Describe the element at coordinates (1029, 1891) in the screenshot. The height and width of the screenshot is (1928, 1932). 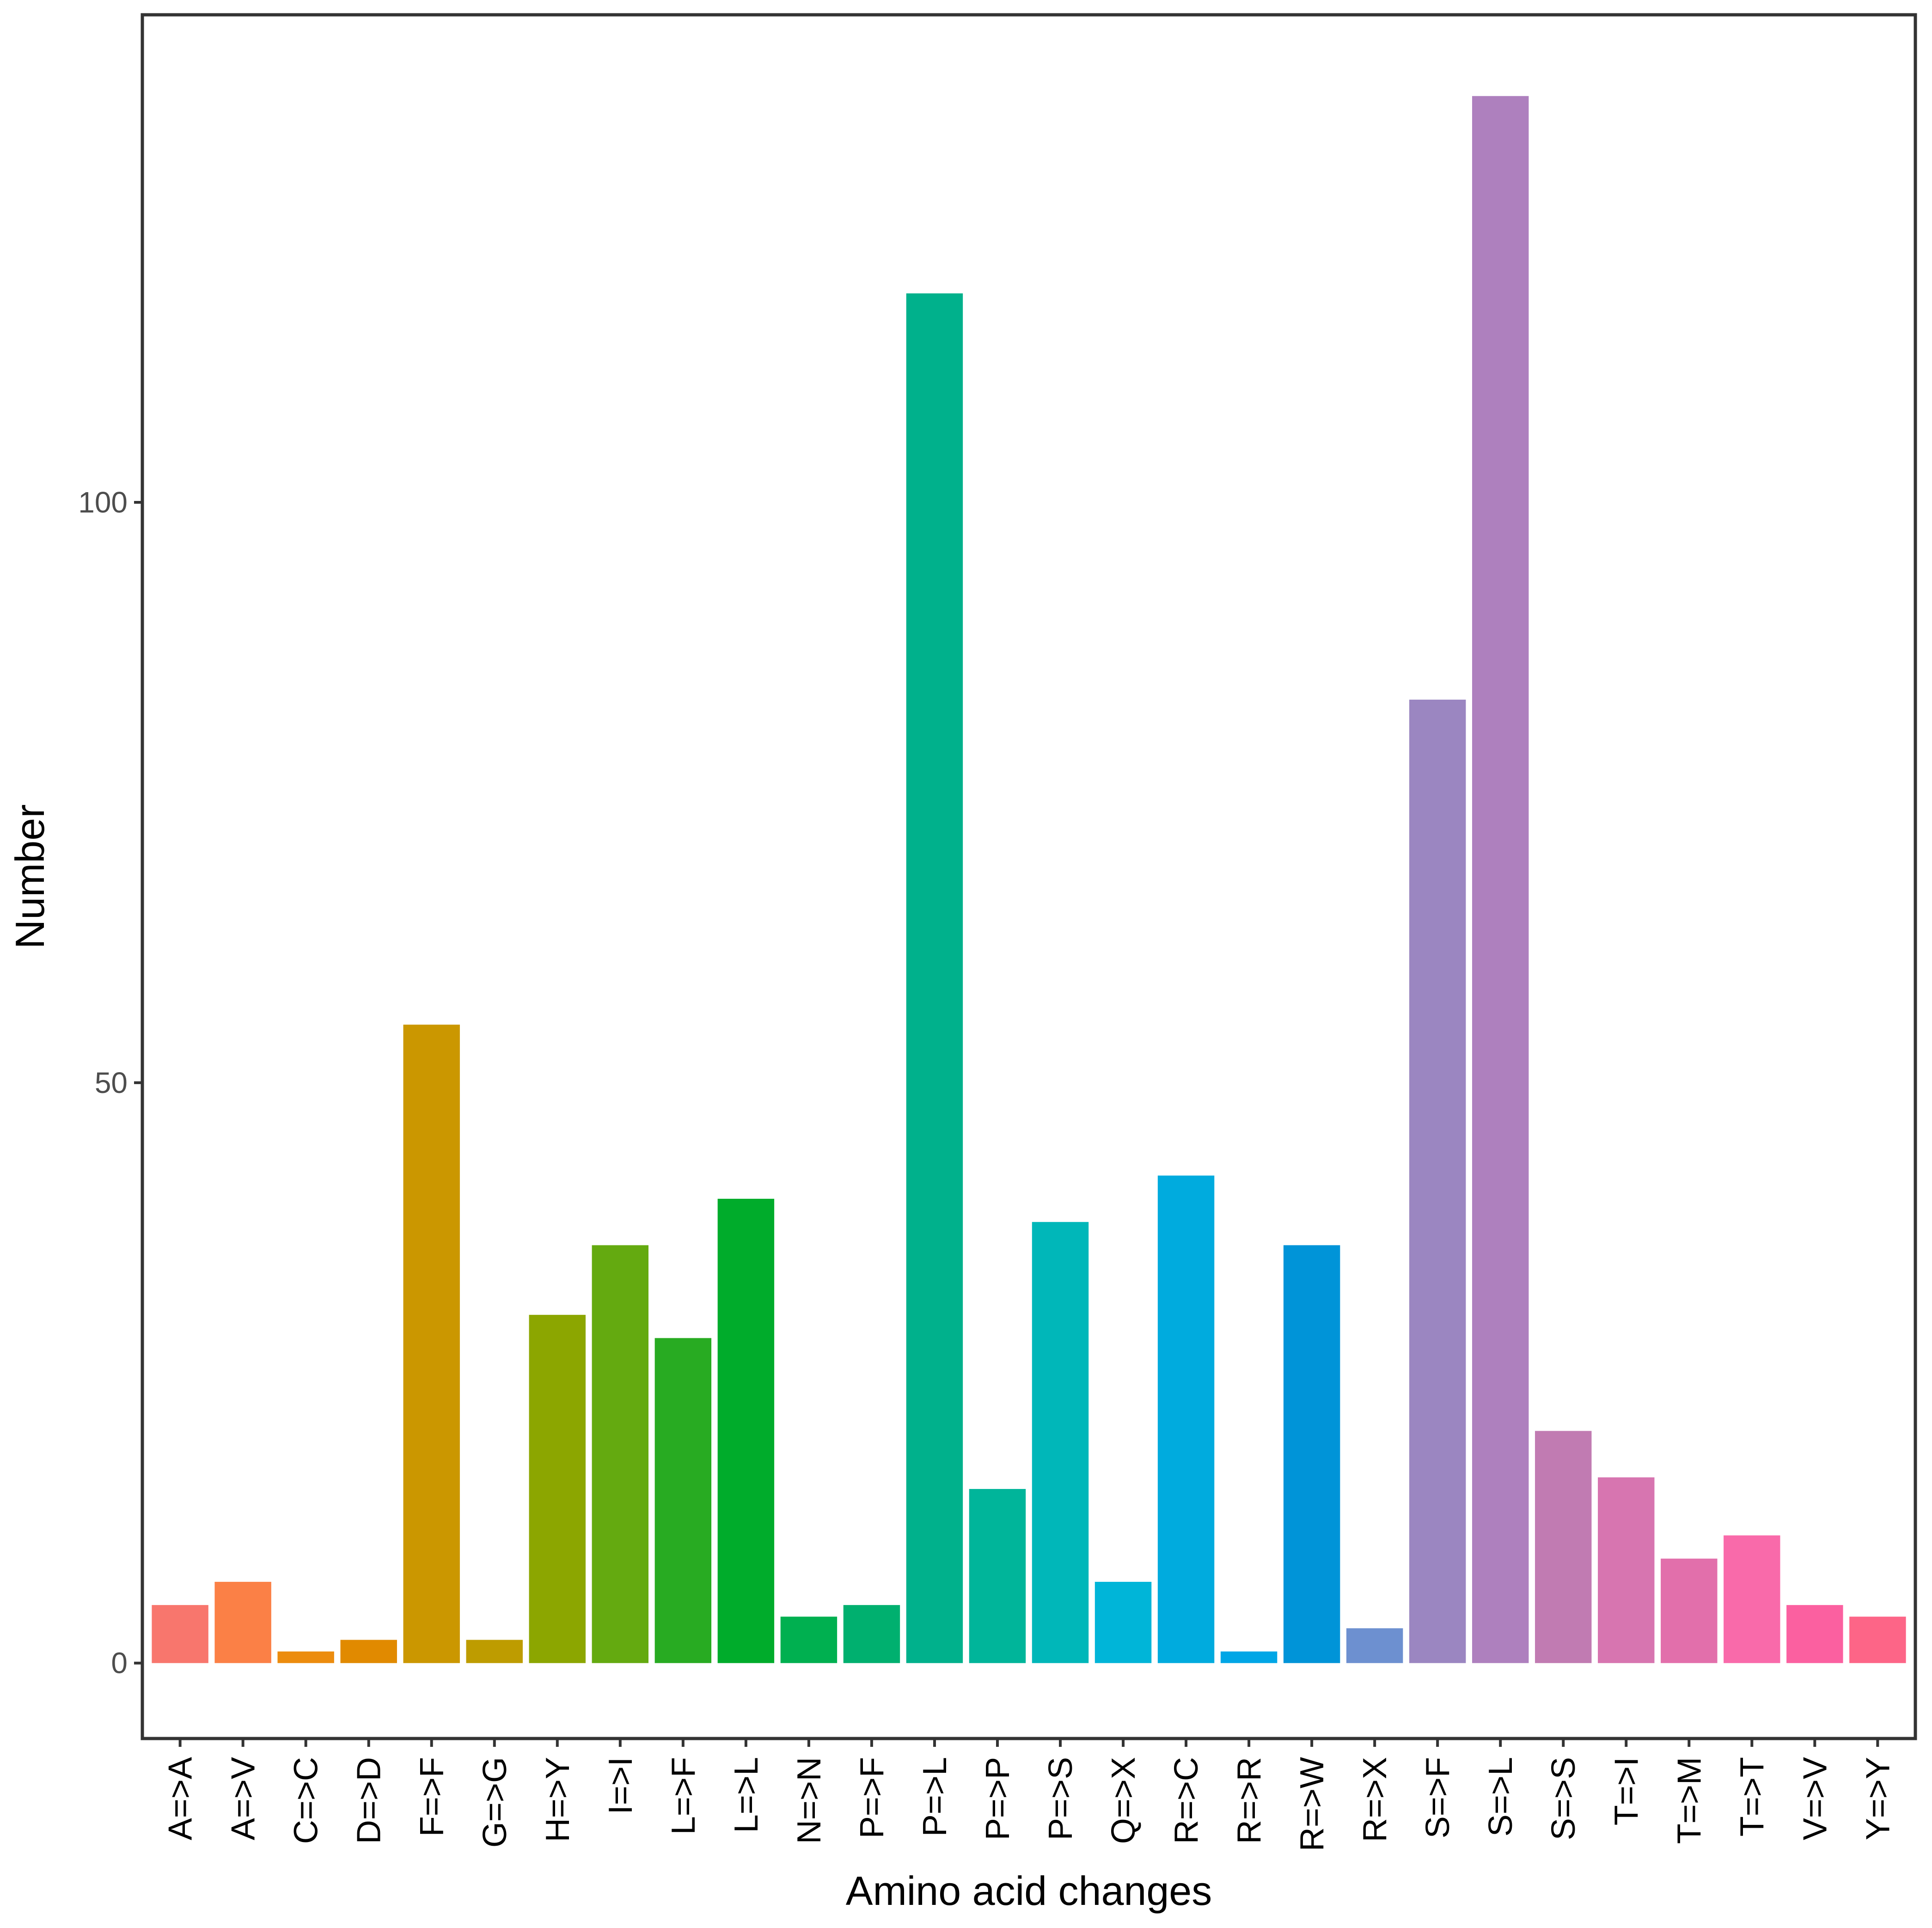
I see `x-axis-title: Amino acid changes` at that location.